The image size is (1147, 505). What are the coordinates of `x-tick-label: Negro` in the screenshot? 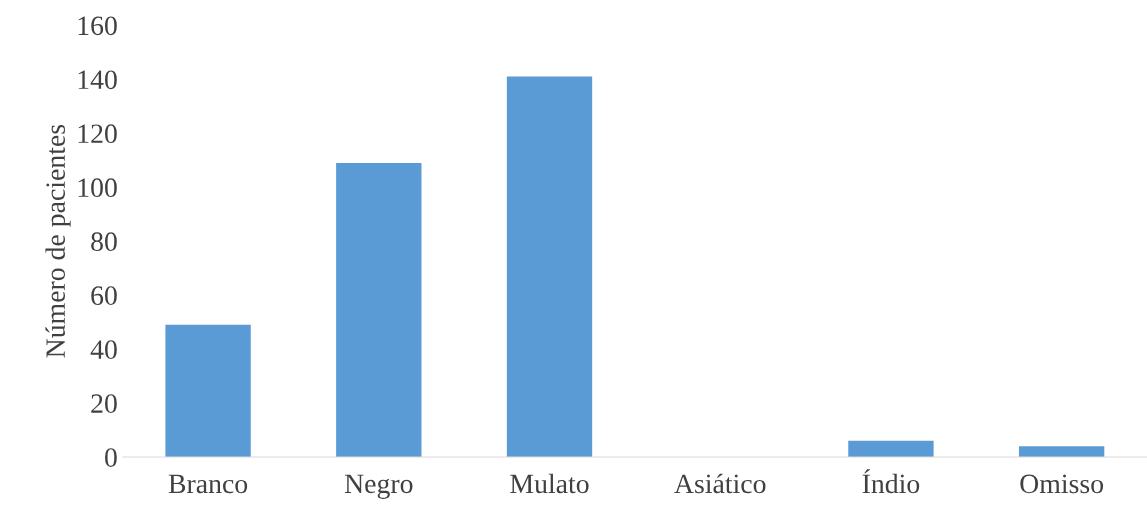 It's located at (378, 486).